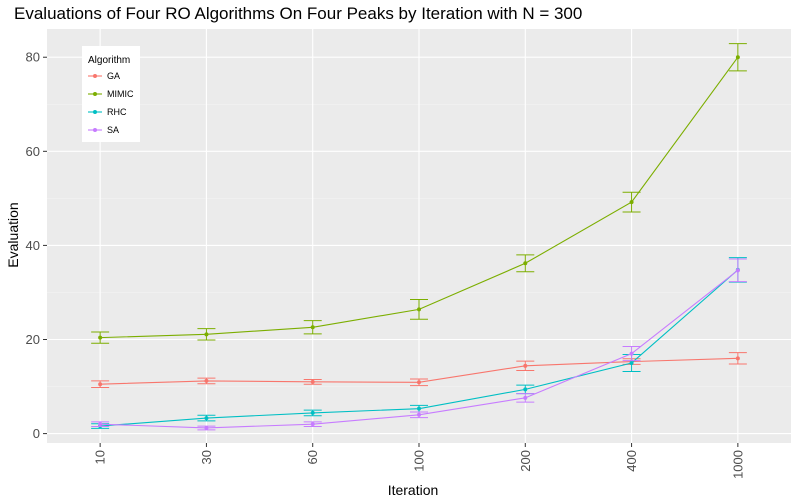 The image size is (800, 500). I want to click on legend-label-mimic: MIMIC, so click(120, 94).